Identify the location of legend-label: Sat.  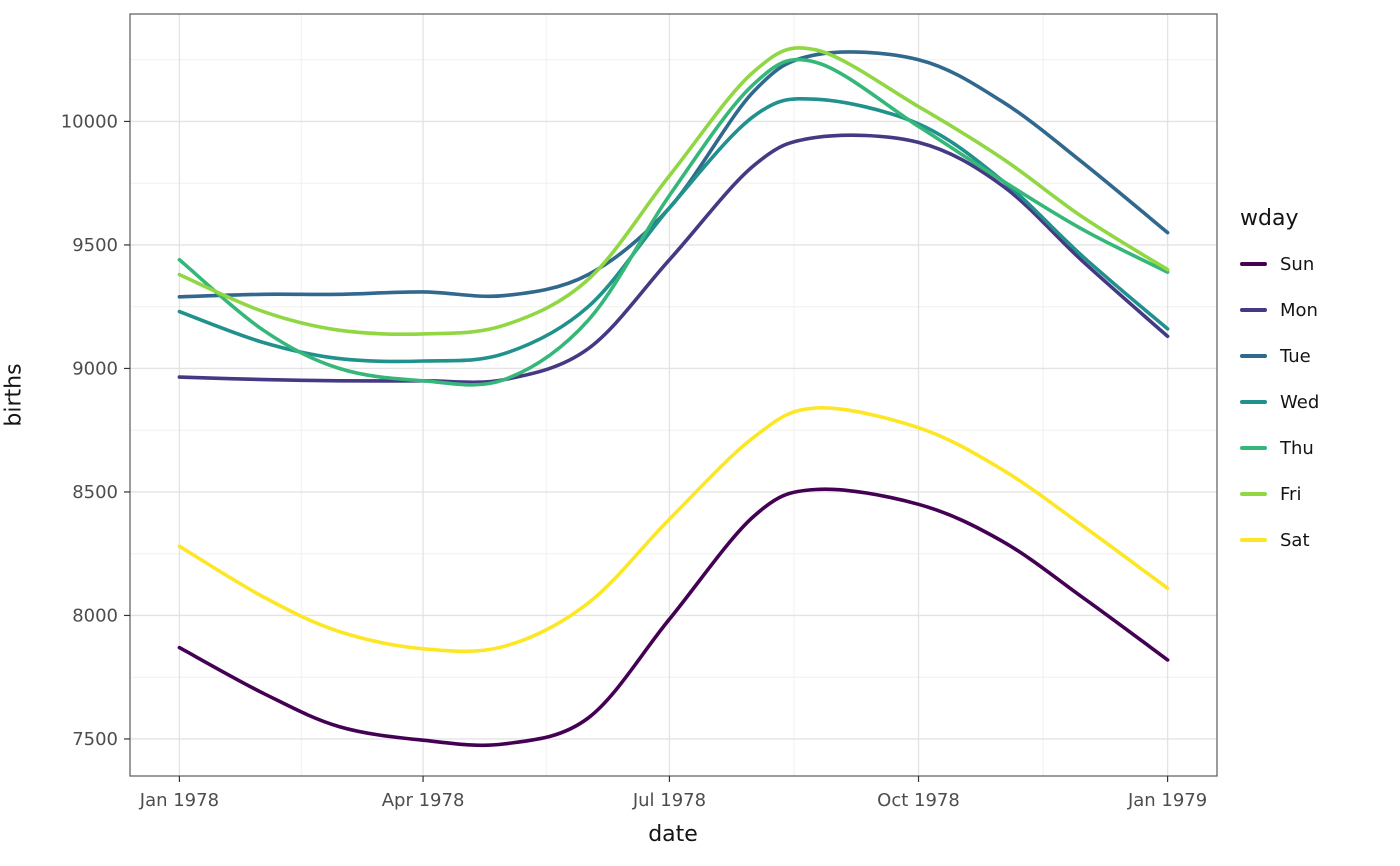
(1295, 540).